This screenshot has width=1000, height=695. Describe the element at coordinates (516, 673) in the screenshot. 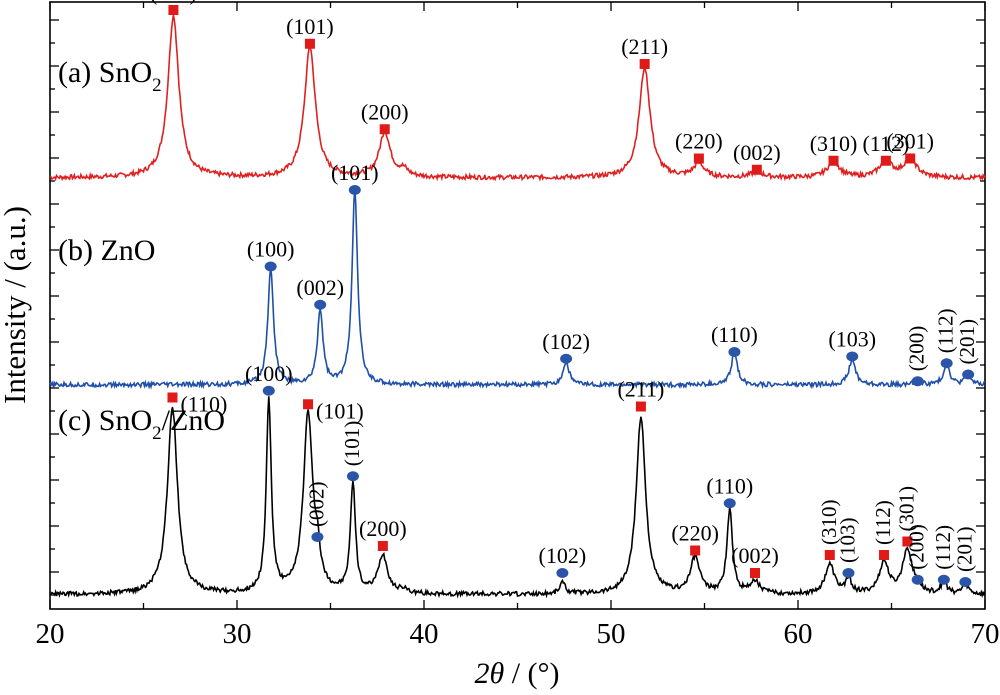

I see `x-axis-label: 2θ / (°)` at that location.